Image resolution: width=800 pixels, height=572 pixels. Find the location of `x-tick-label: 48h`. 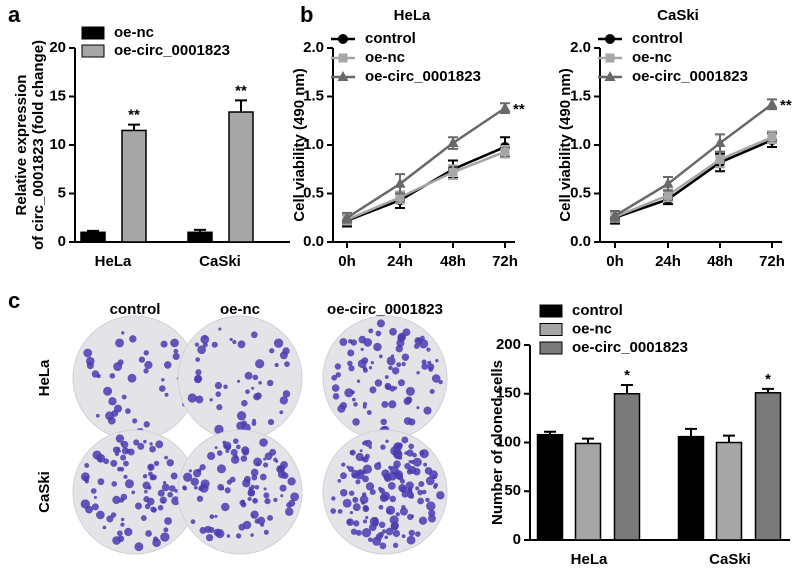

x-tick-label: 48h is located at coordinates (453, 261).